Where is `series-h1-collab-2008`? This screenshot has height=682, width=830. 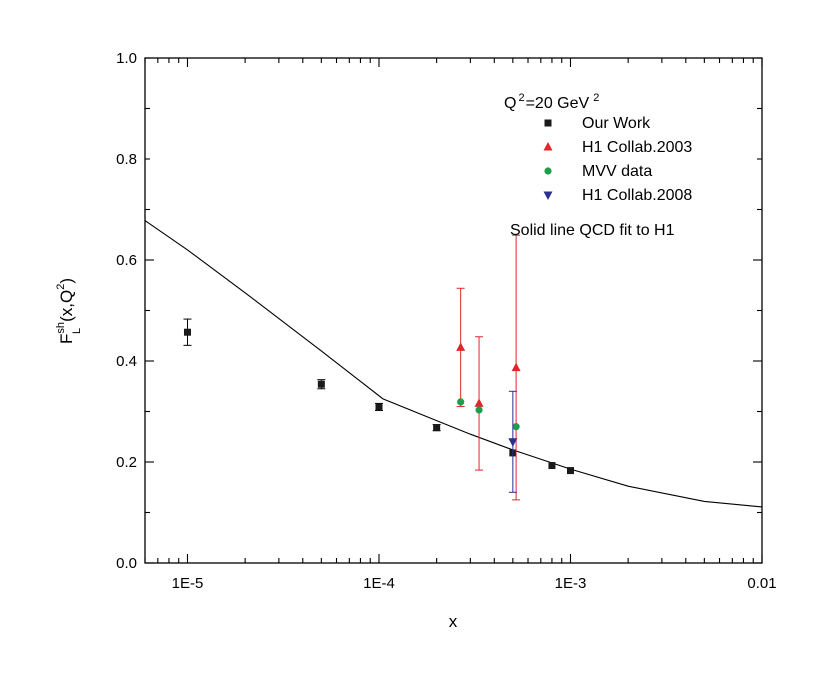
series-h1-collab-2008 is located at coordinates (513, 441).